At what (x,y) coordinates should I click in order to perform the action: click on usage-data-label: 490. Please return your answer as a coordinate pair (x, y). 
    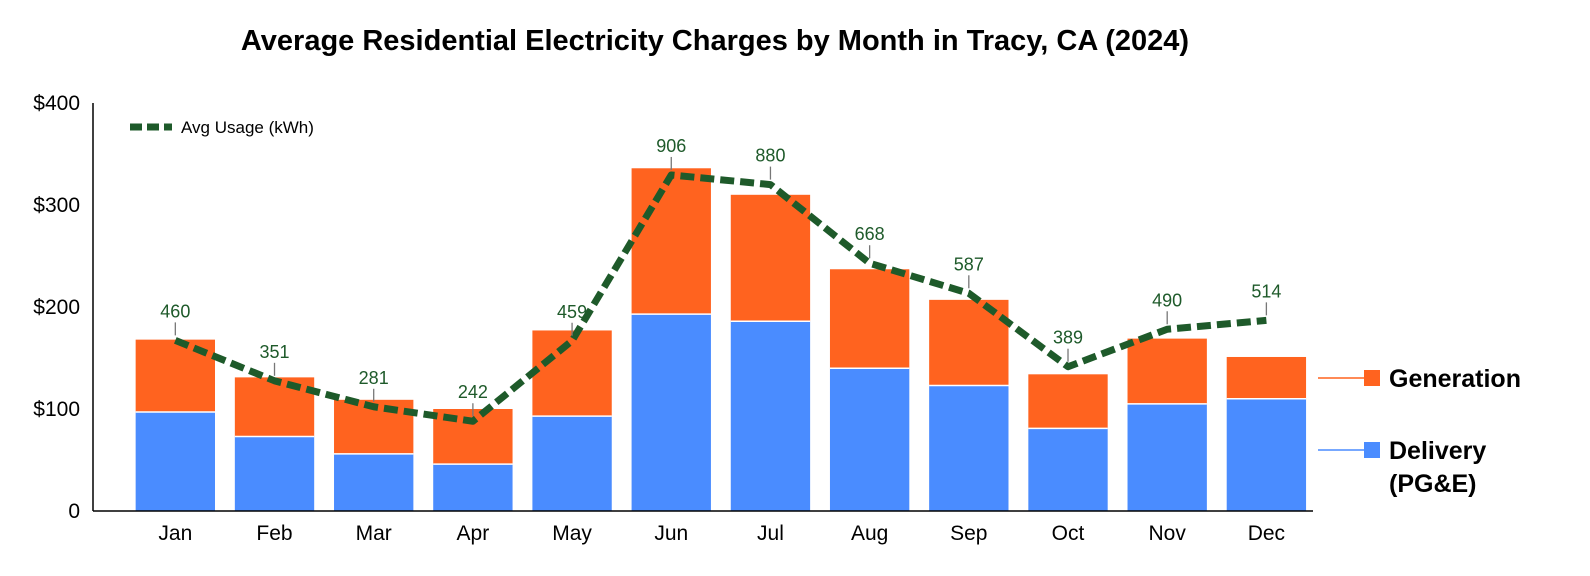
    Looking at the image, I should click on (1167, 300).